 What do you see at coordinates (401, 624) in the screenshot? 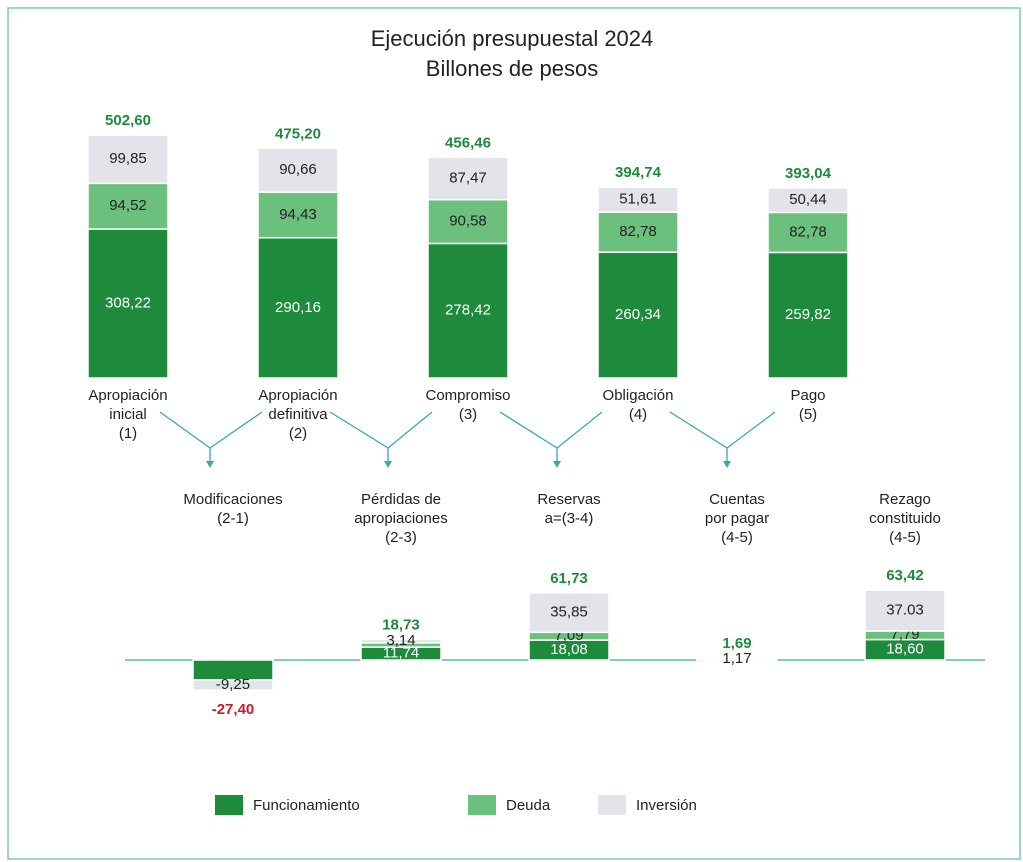
I see `total-label: 18,73` at bounding box center [401, 624].